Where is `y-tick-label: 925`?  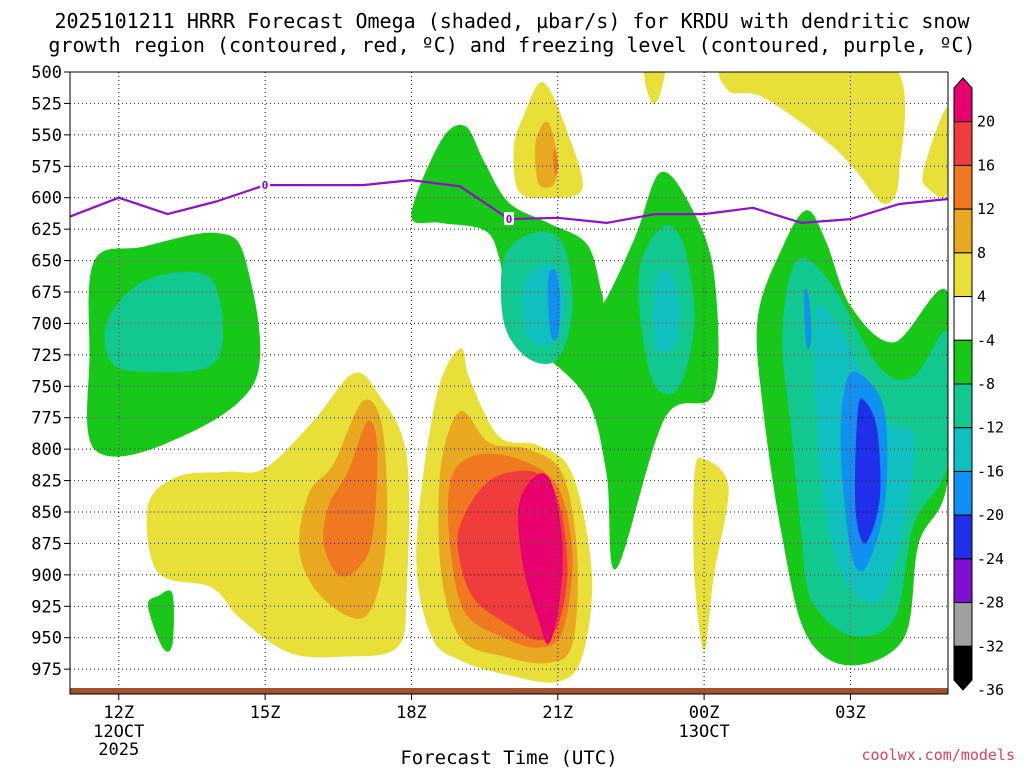
y-tick-label: 925 is located at coordinates (46, 607).